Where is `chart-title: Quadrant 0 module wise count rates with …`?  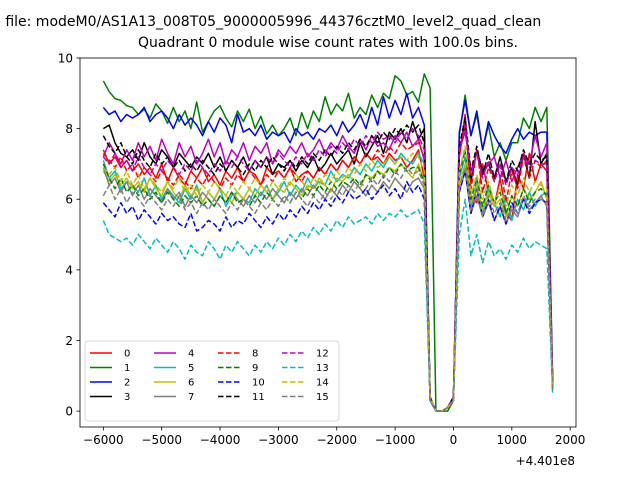
chart-title: Quadrant 0 module wise count rates with … is located at coordinates (328, 43).